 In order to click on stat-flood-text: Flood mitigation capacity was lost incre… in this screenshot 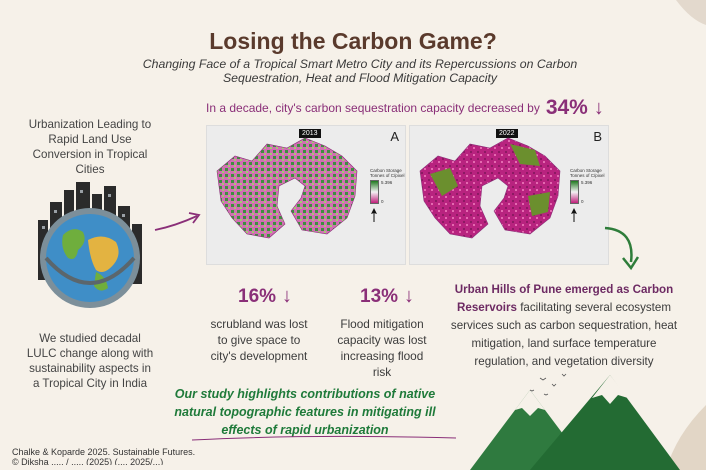, I will do `click(382, 348)`.